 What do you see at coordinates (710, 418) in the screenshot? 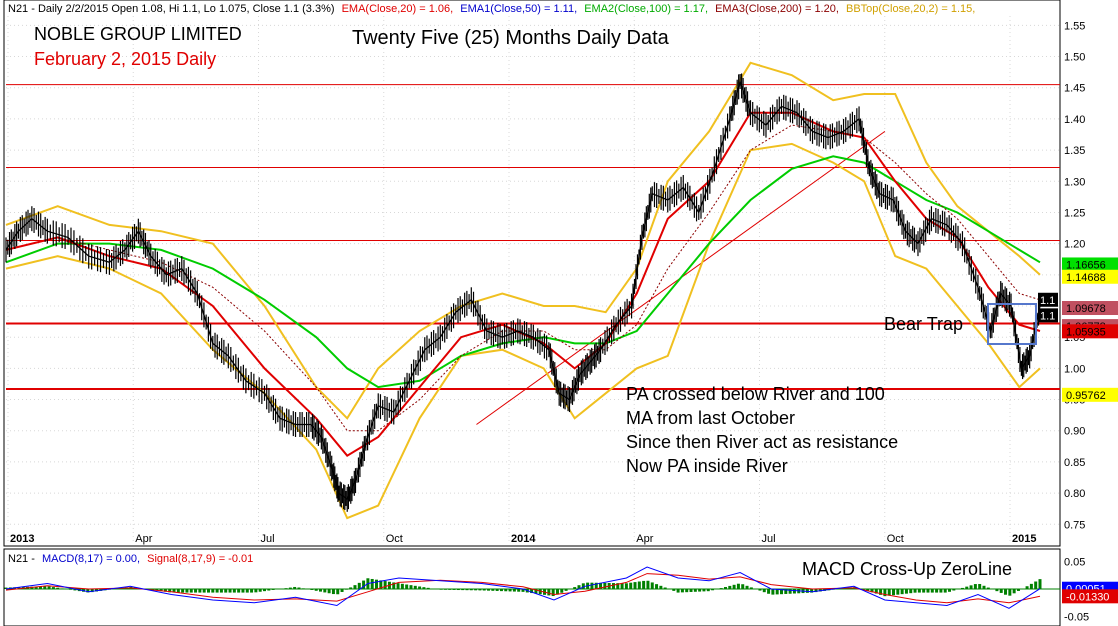
I see `note-line-2: MA from last October` at bounding box center [710, 418].